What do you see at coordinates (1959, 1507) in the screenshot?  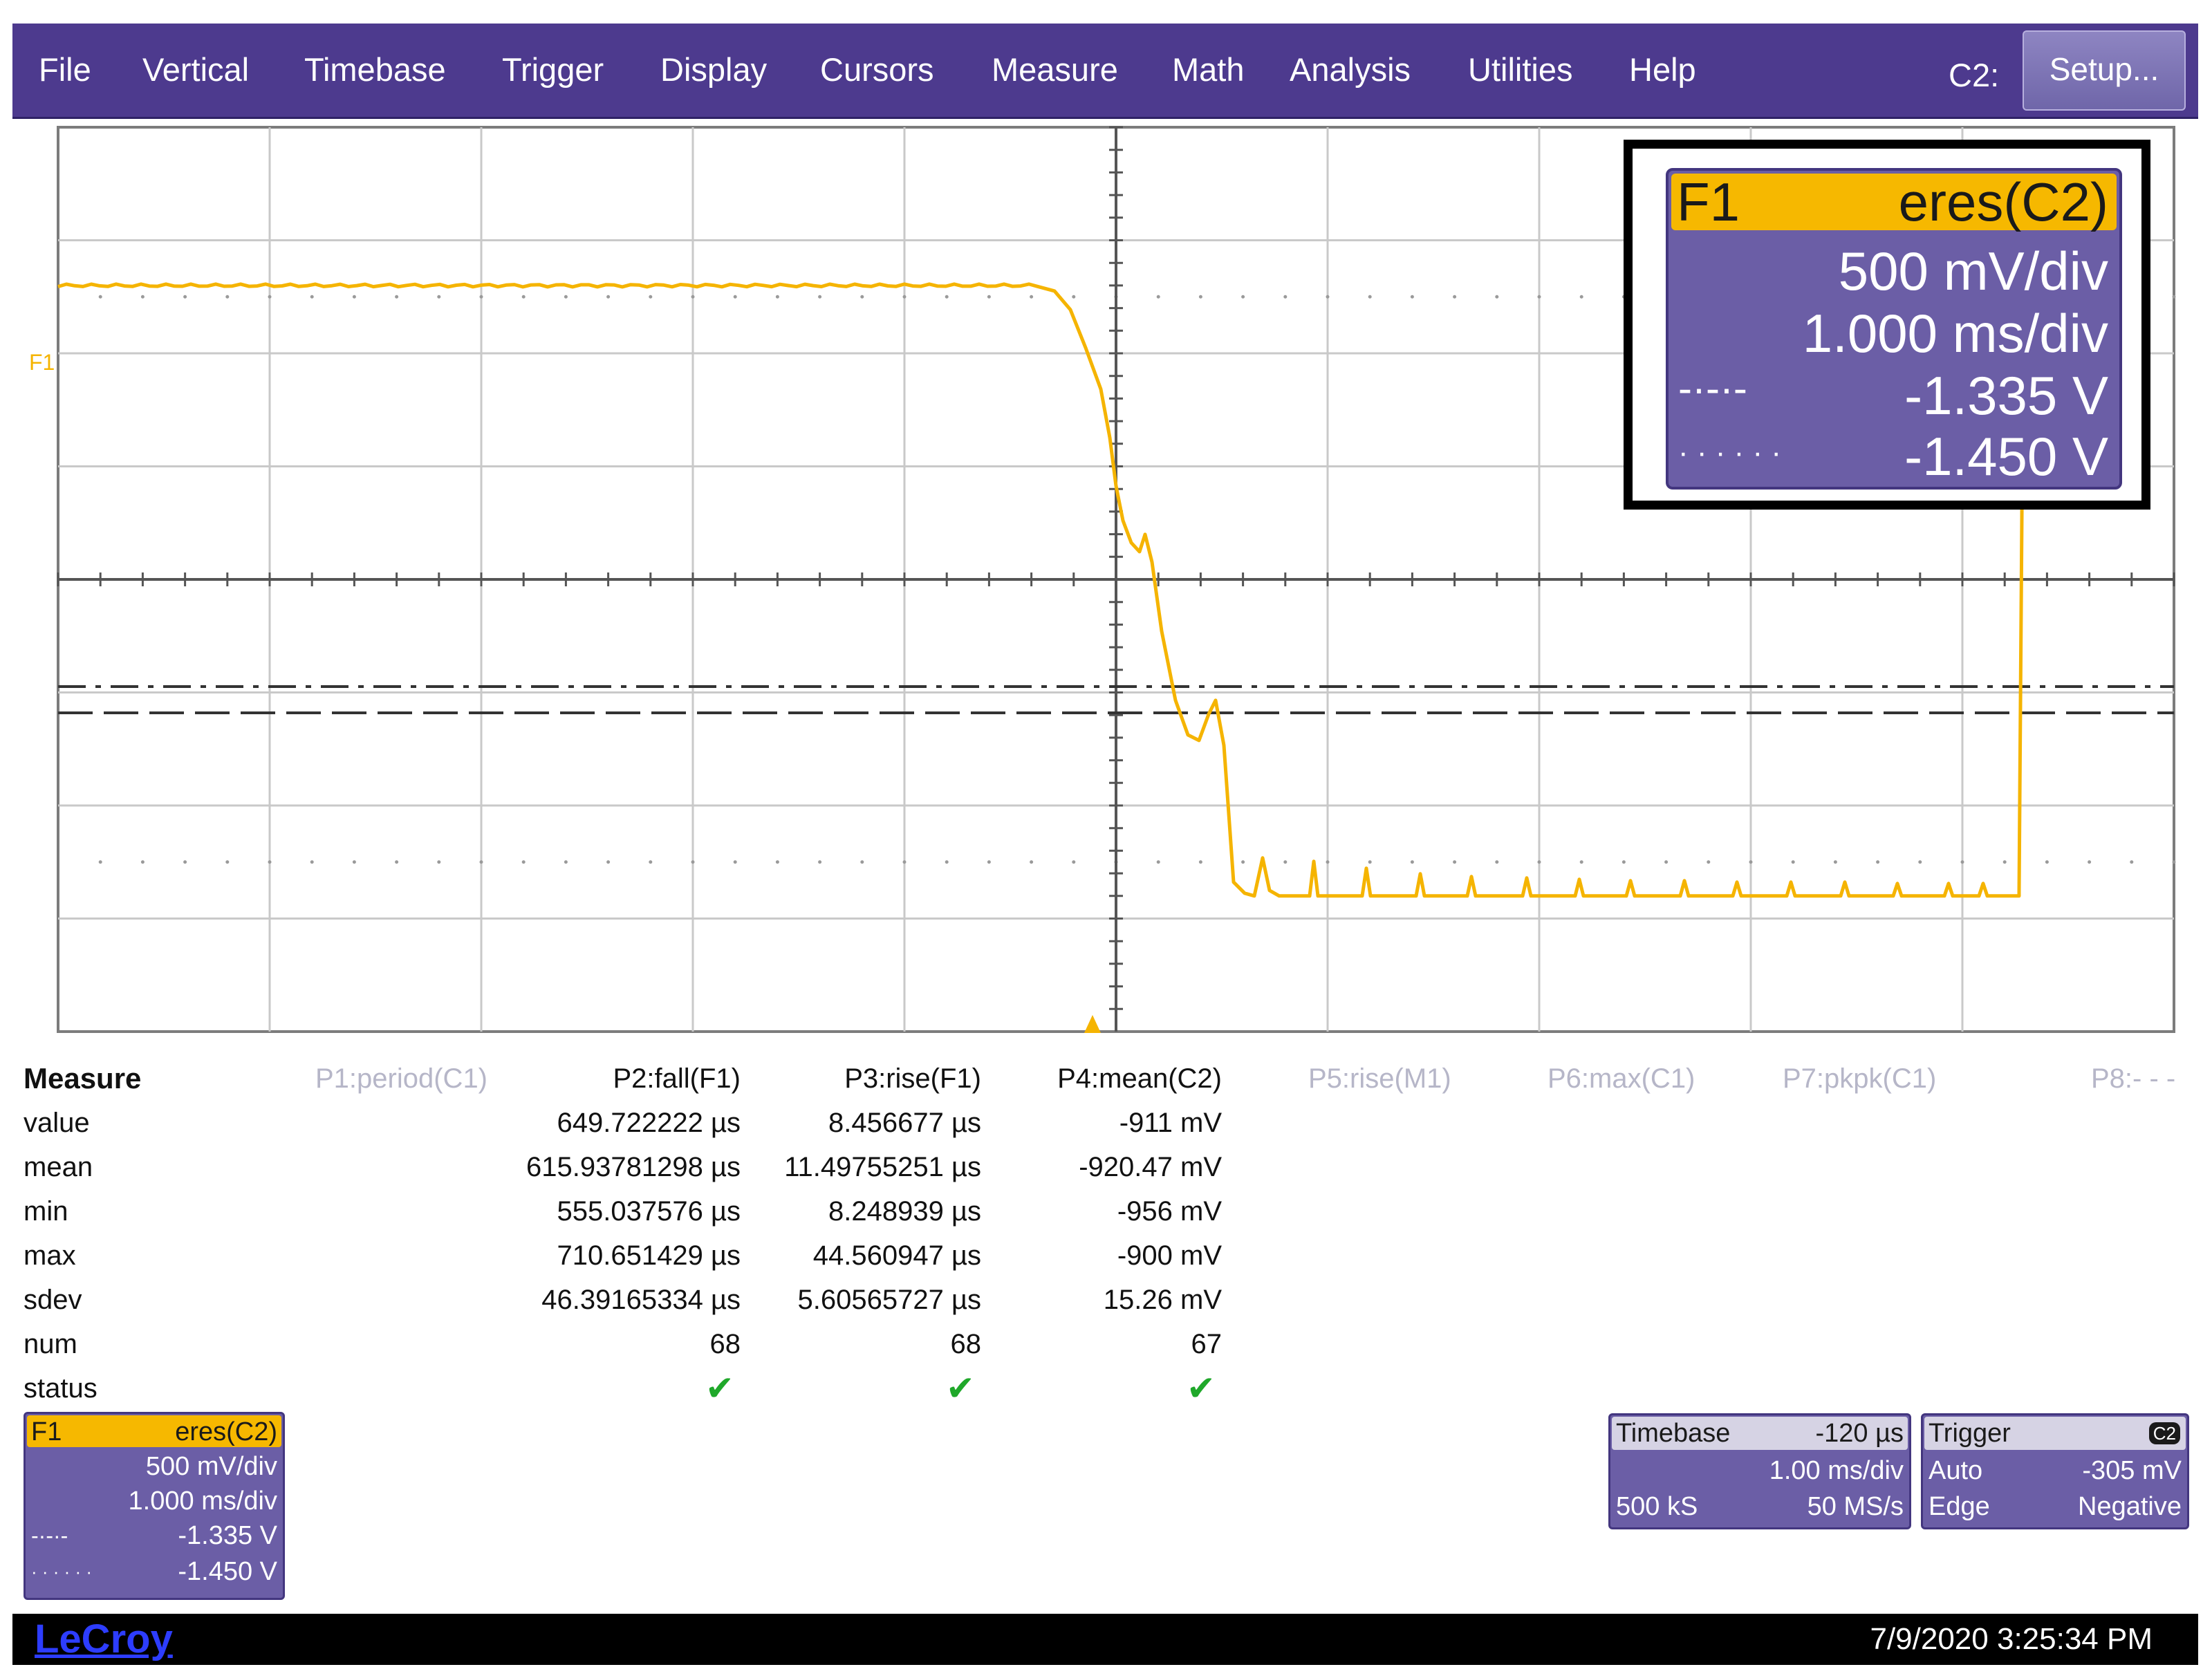 I see `trigger-type: Edge` at bounding box center [1959, 1507].